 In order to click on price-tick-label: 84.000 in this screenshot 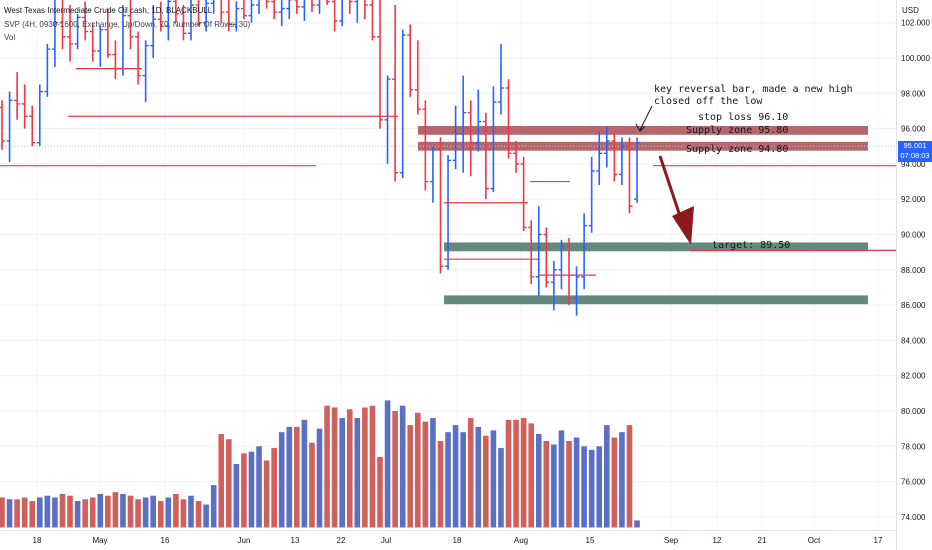, I will do `click(913, 340)`.